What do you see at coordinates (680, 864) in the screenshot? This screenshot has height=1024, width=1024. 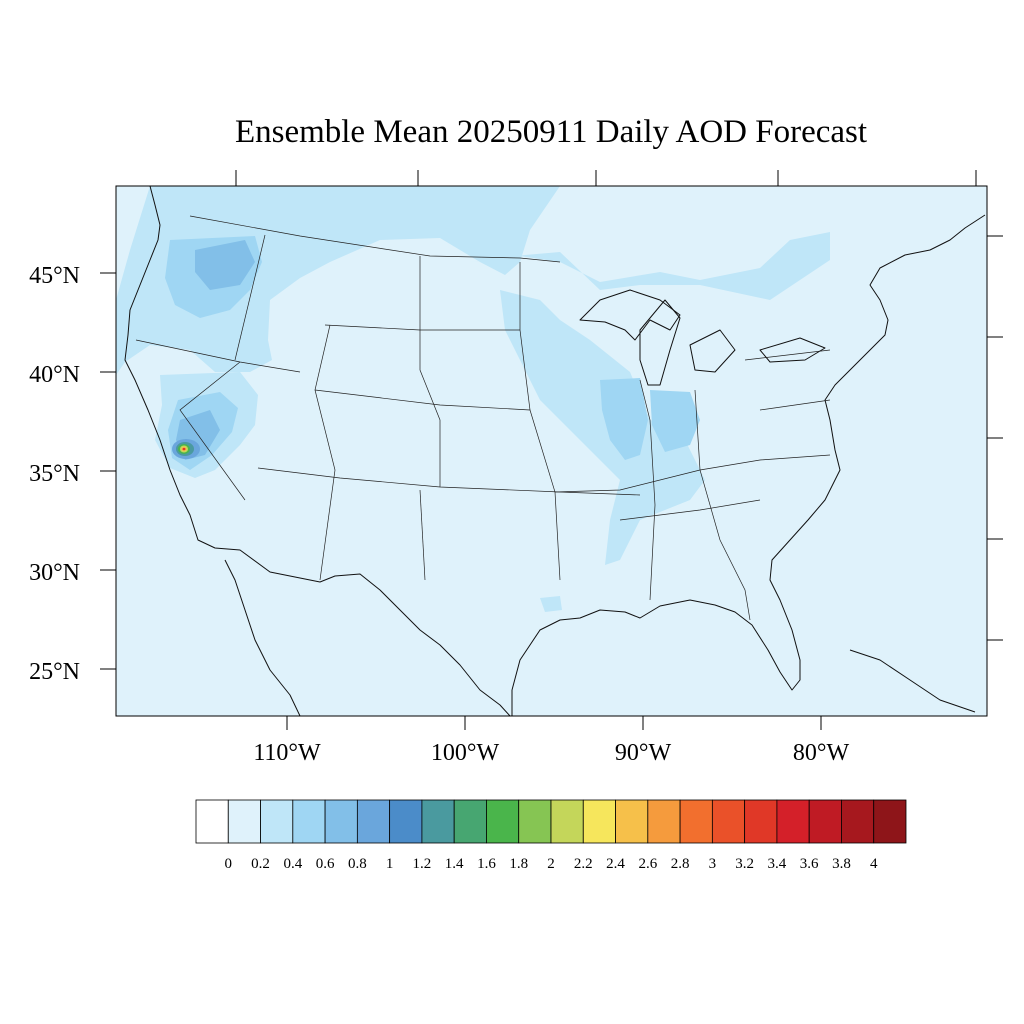 I see `colorbar-label-14: 2.8` at bounding box center [680, 864].